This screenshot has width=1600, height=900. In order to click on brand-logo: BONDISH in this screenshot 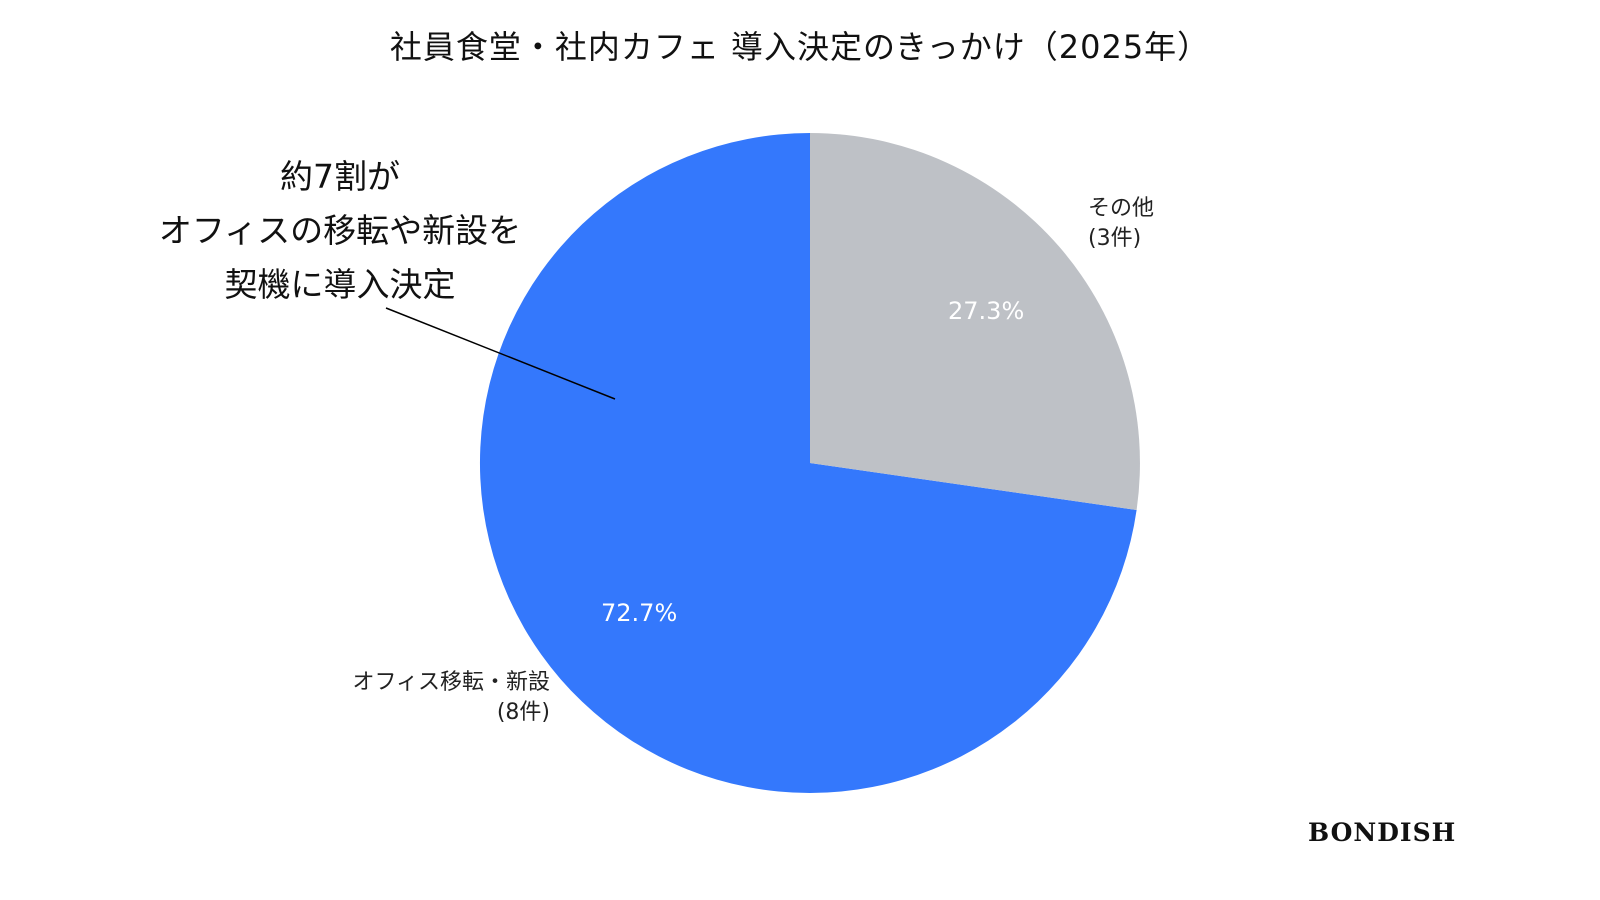, I will do `click(1382, 832)`.